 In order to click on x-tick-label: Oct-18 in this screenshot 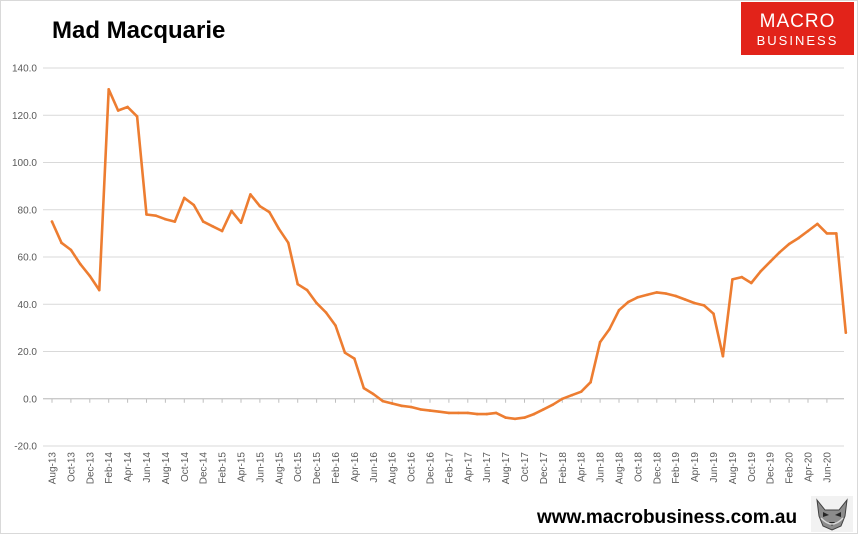, I will do `click(638, 467)`.